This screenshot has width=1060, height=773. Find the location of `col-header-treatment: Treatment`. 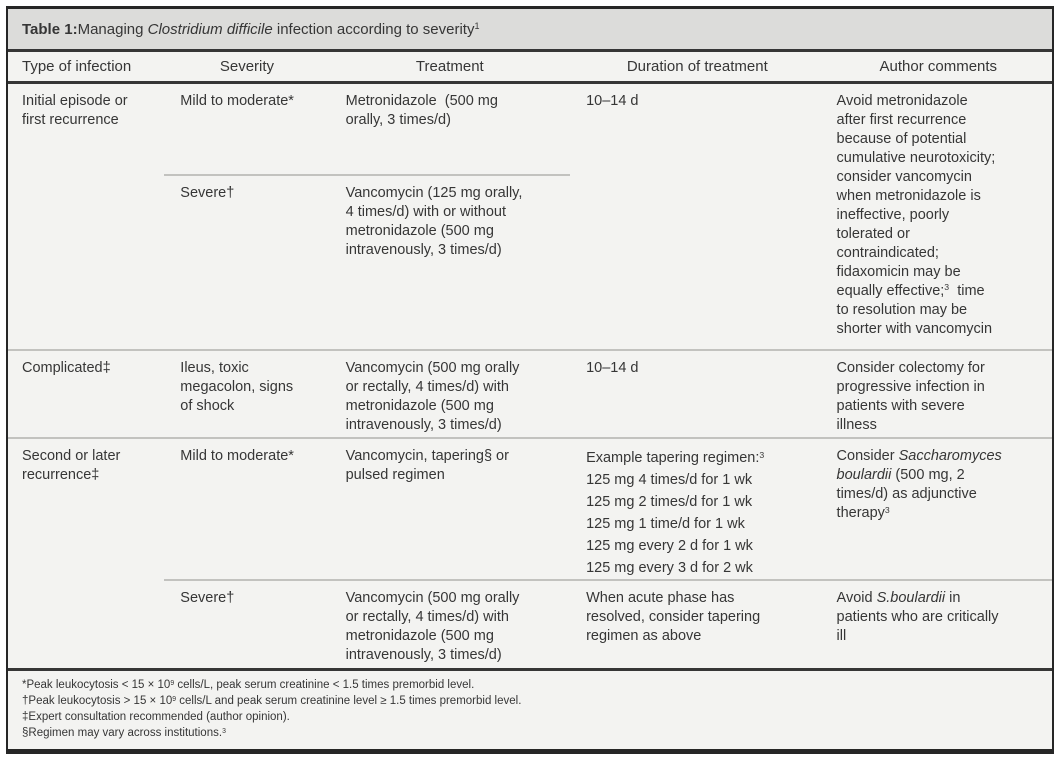

col-header-treatment: Treatment is located at coordinates (450, 68).